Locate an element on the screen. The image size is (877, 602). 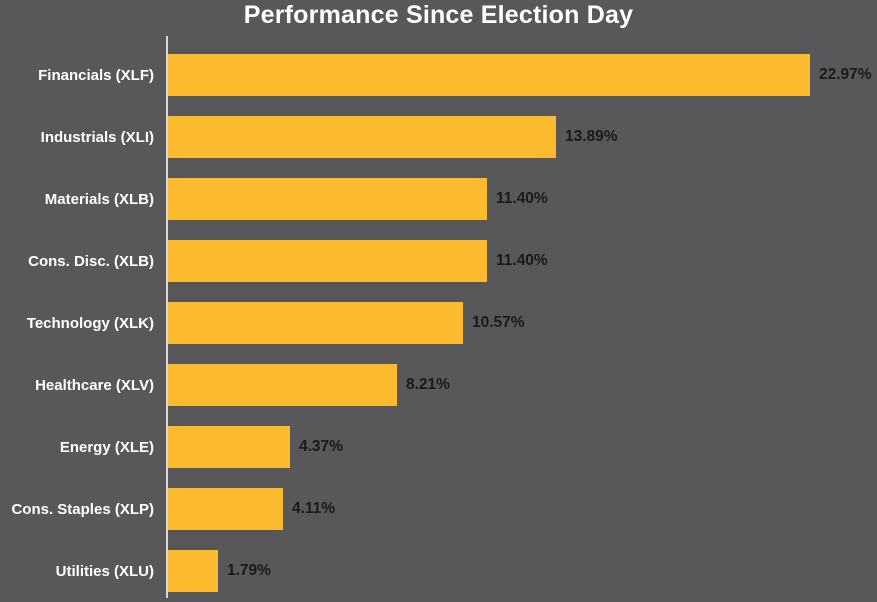
chart-row: Energy (XLE) 4.37% is located at coordinates (438, 447).